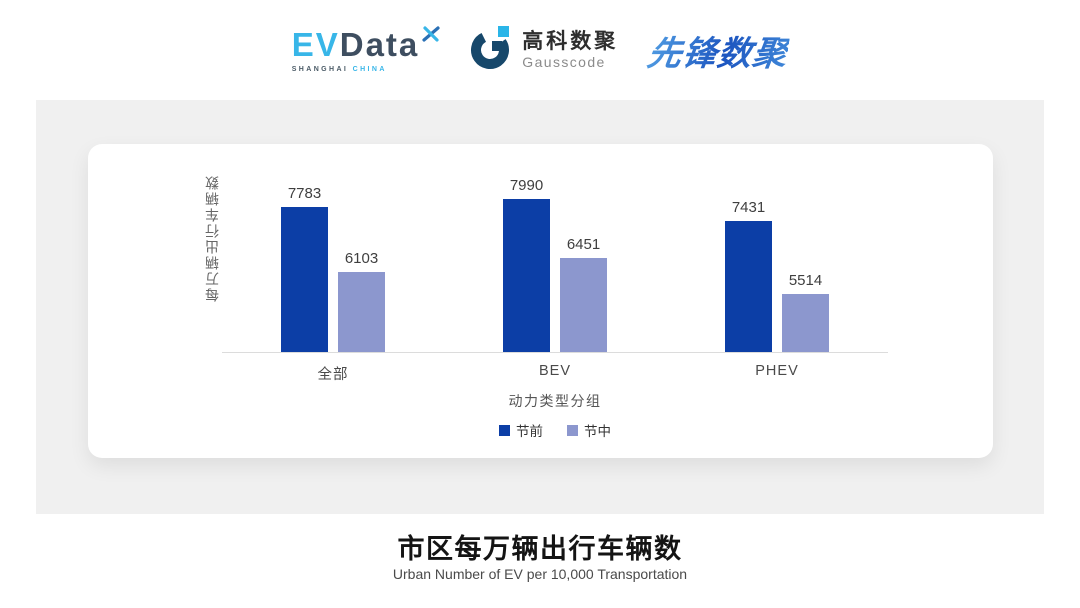 This screenshot has height=608, width=1080. Describe the element at coordinates (369, 69) in the screenshot. I see `evdata-sub-china: CHINA` at that location.